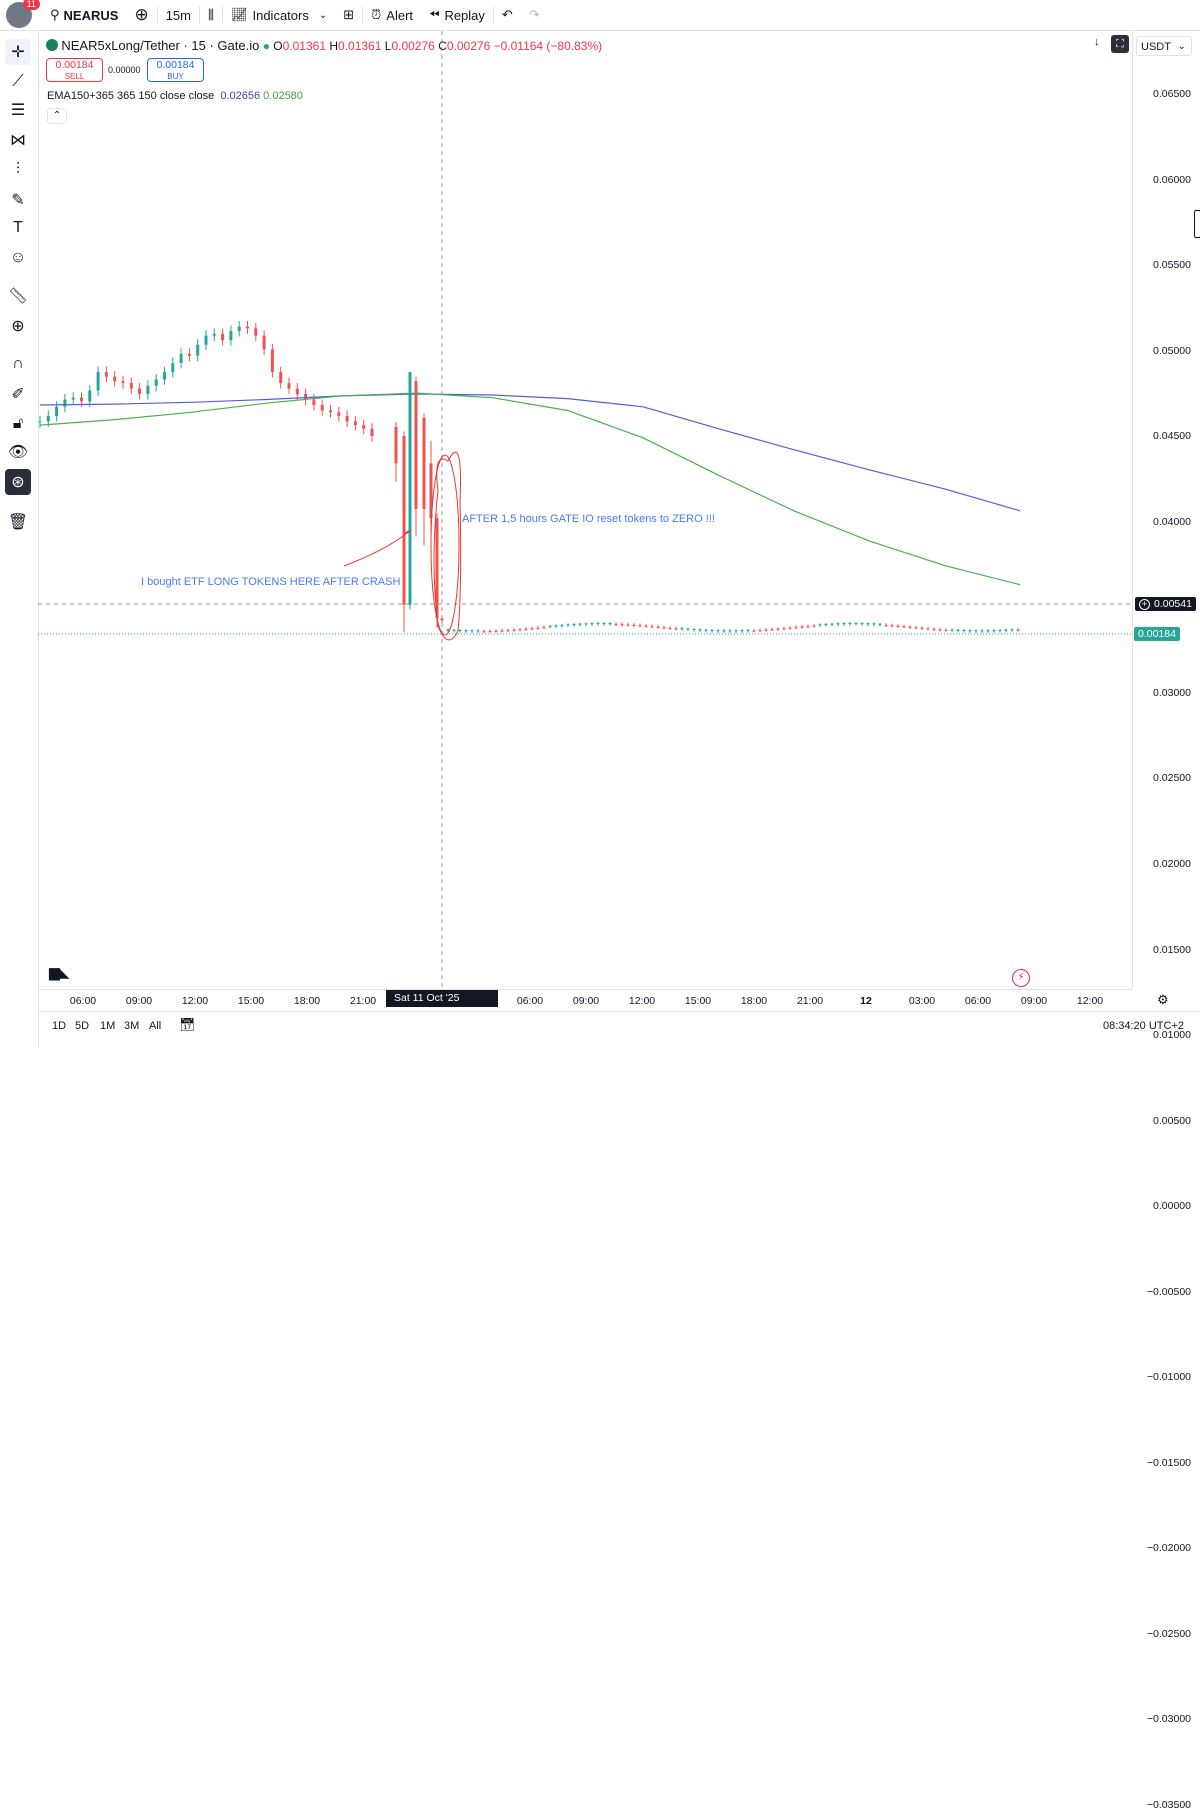  I want to click on undo-button: ↶, so click(507, 15).